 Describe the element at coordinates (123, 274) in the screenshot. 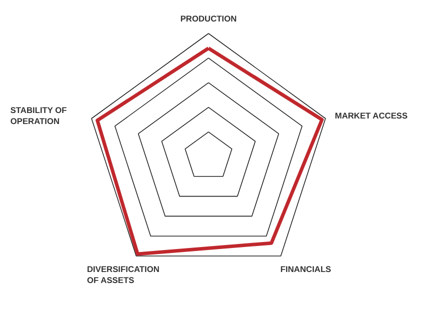

I see `spoke-label: DIVERSIFICATION OF ASSETS` at that location.